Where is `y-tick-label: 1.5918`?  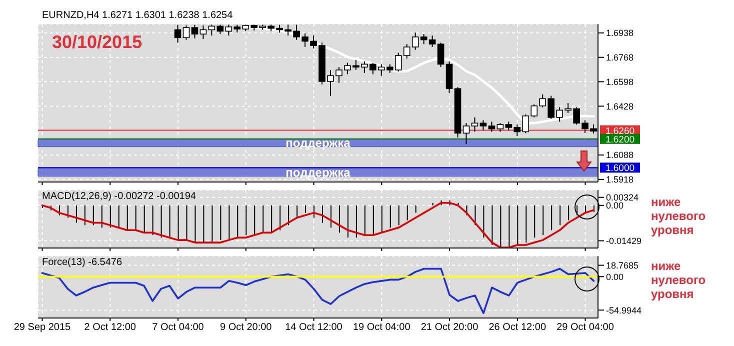
y-tick-label: 1.5918 is located at coordinates (620, 179).